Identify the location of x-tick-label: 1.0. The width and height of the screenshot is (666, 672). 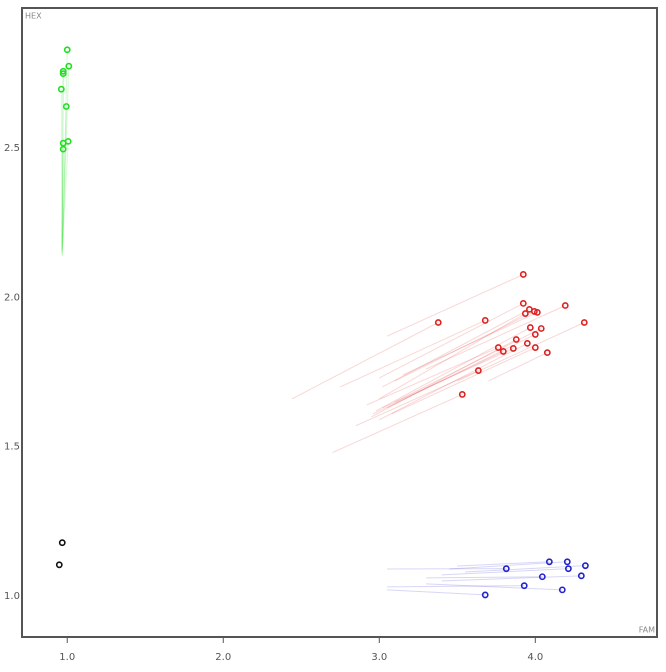
(67, 657).